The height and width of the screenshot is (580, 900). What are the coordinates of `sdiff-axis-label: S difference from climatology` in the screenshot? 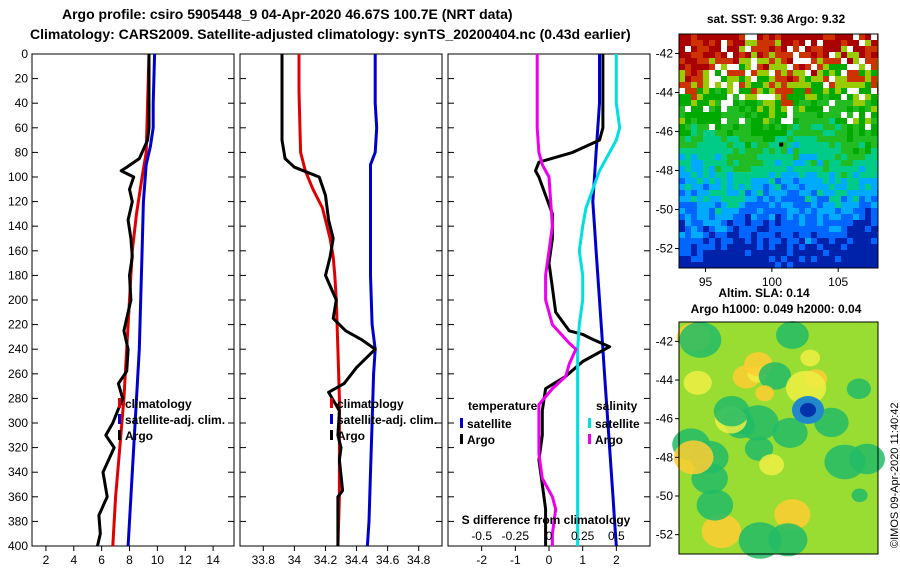 It's located at (546, 520).